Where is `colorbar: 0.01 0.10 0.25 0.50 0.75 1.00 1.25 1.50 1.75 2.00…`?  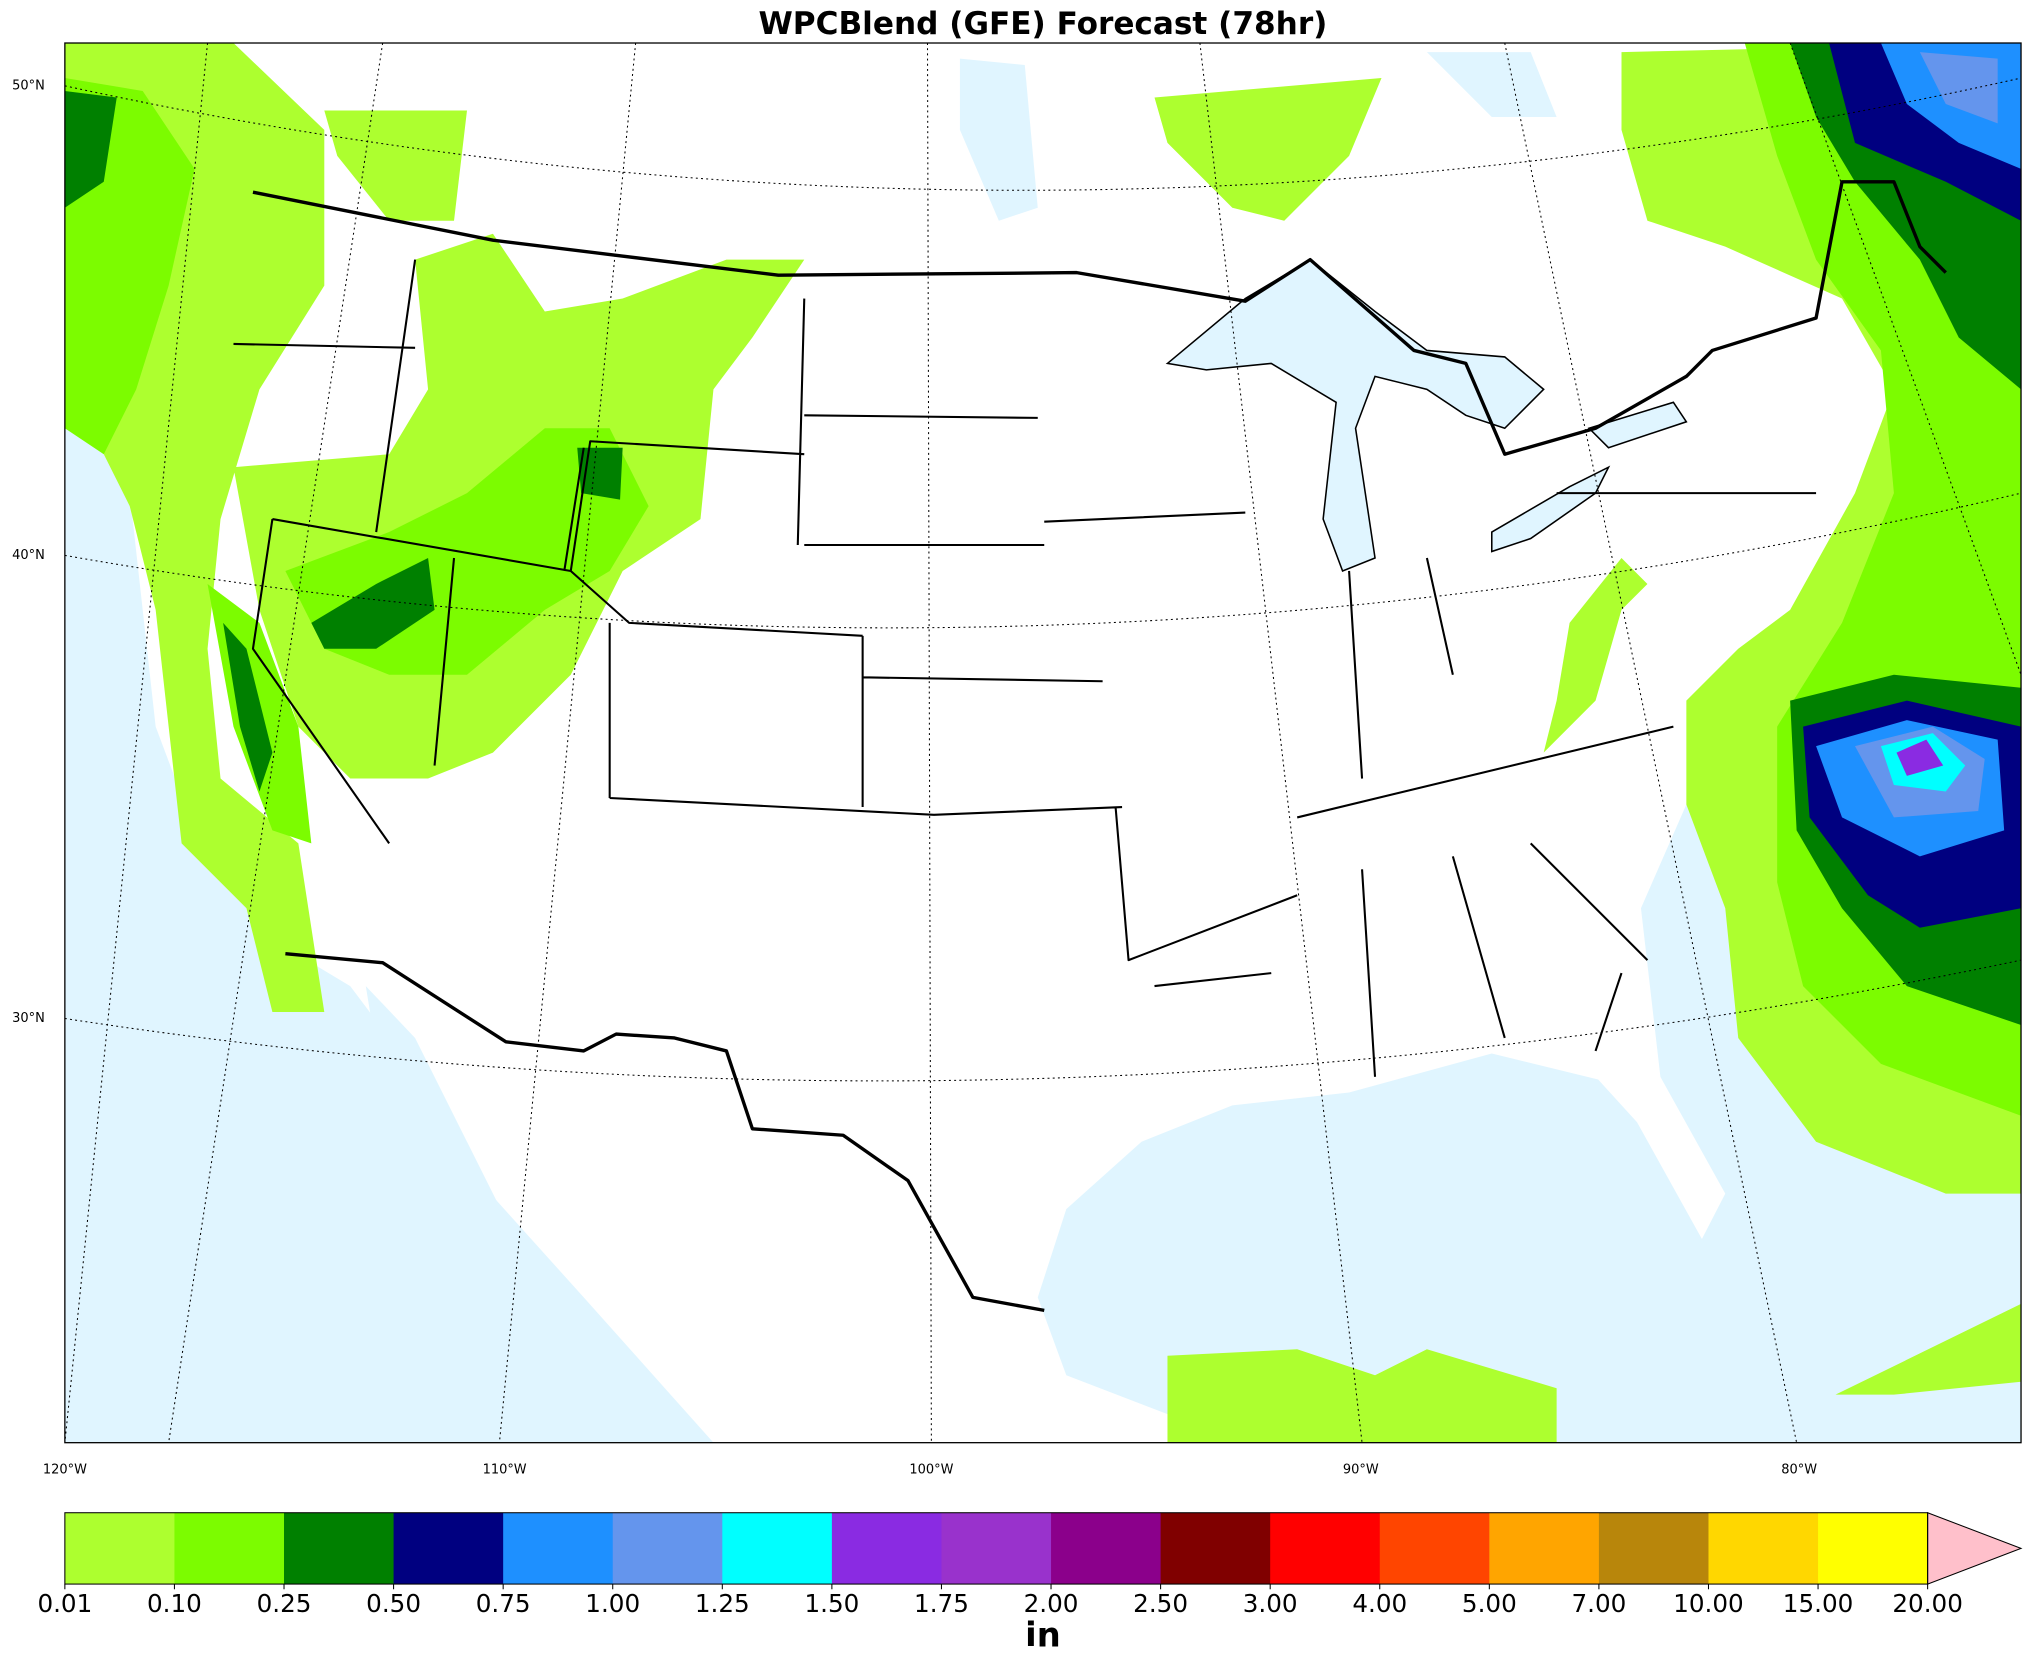 colorbar: 0.01 0.10 0.25 0.50 0.75 1.00 1.25 1.50 1.75 2.00… is located at coordinates (1030, 1564).